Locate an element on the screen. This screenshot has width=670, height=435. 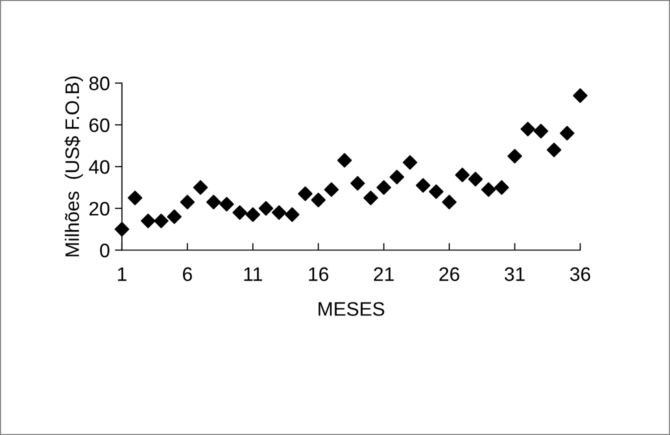
y-tick-label: 0 is located at coordinates (105, 251).